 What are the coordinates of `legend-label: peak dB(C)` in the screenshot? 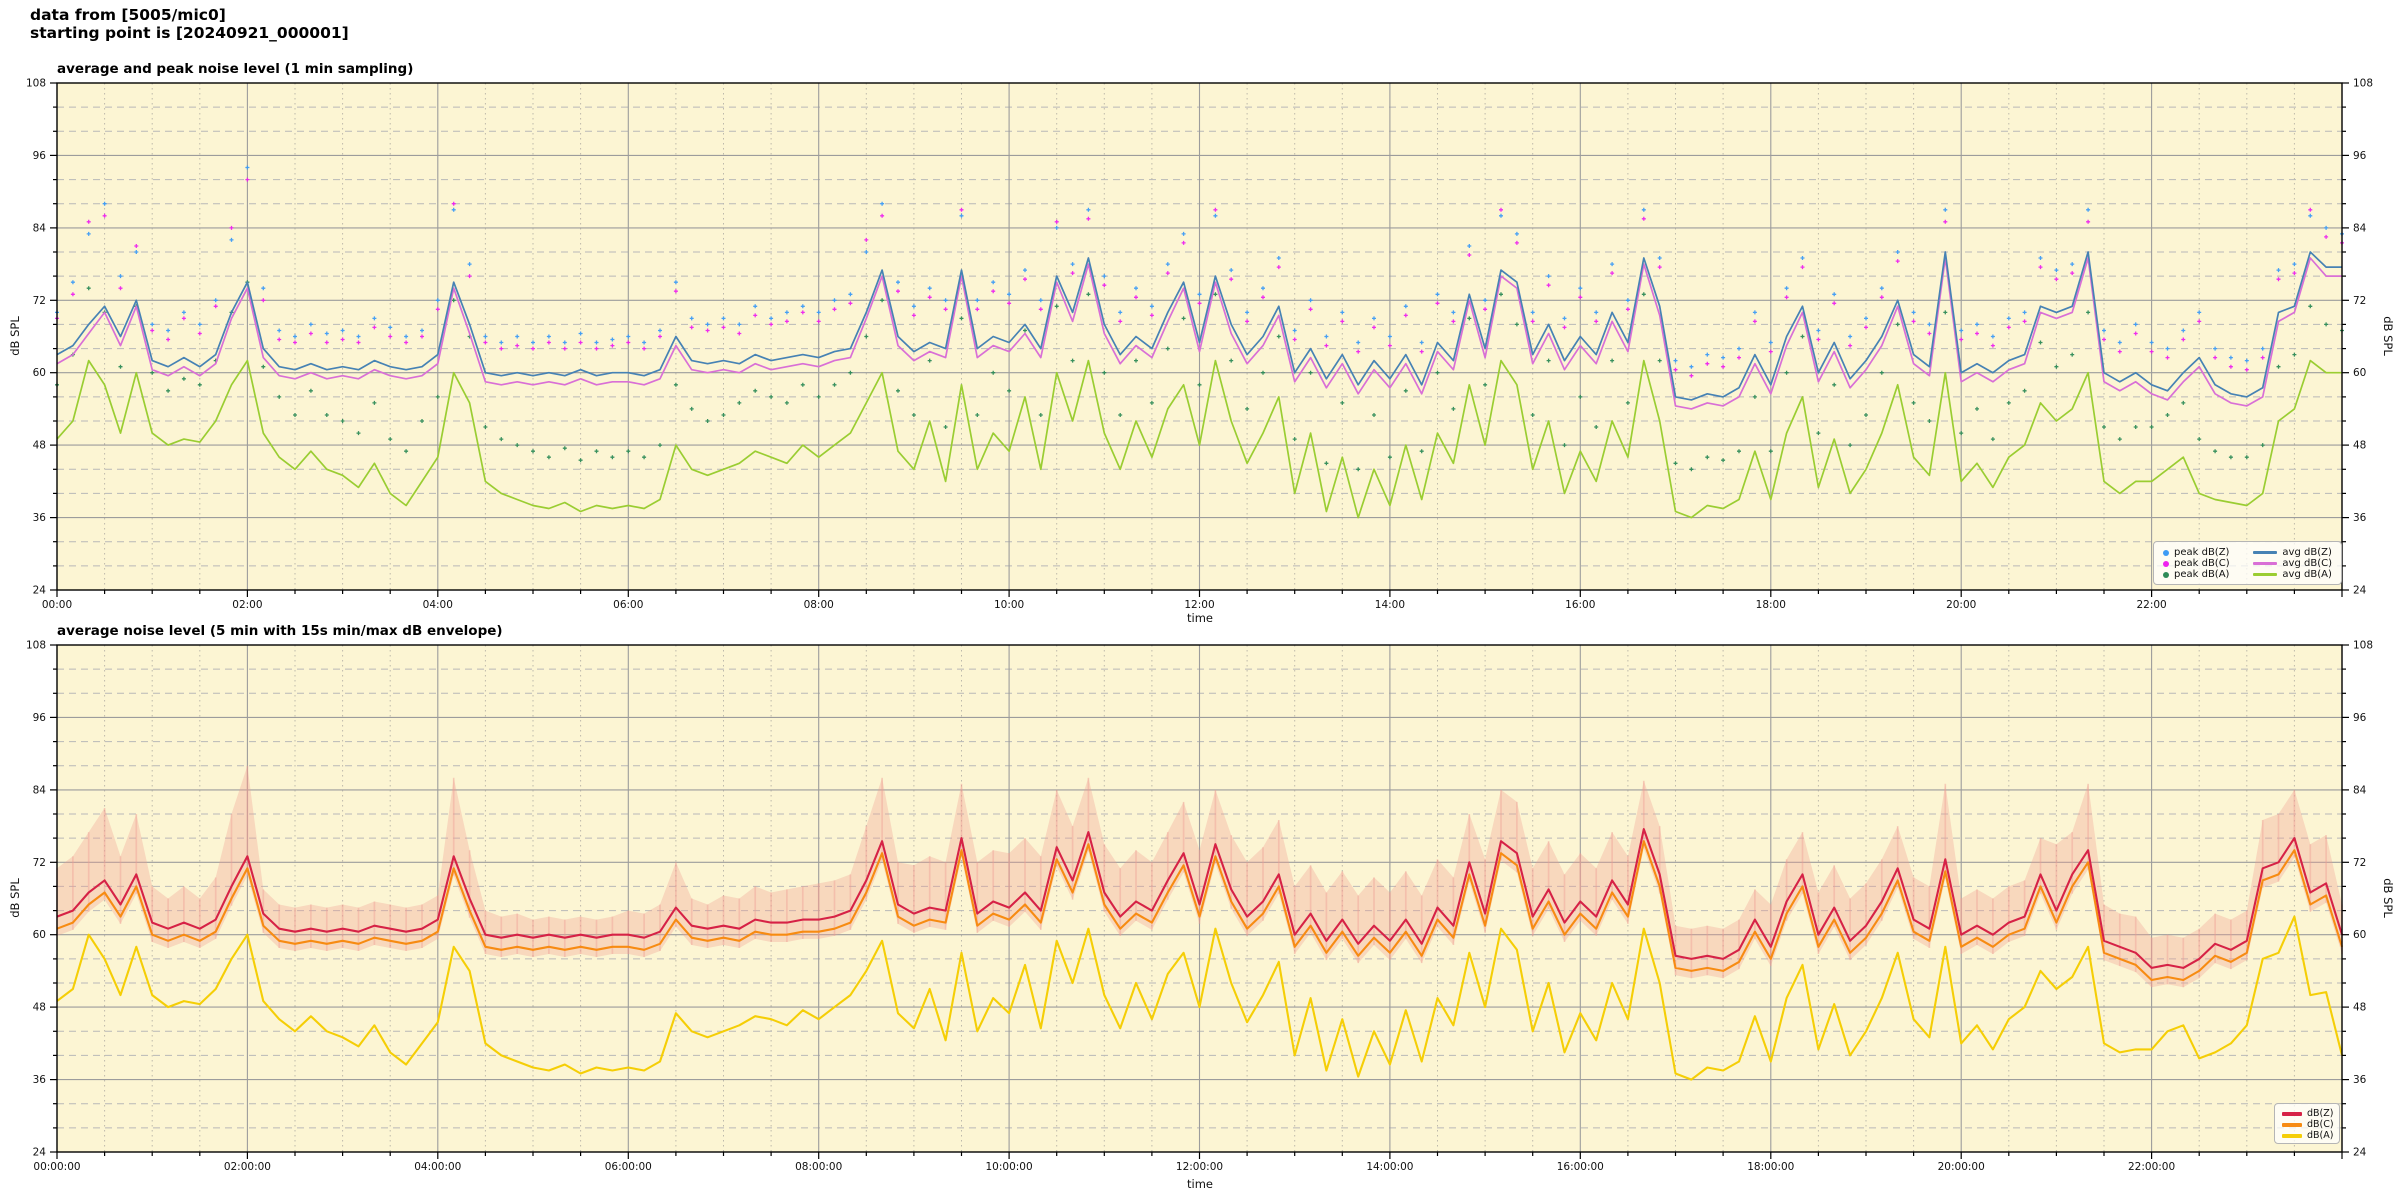 It's located at (2202, 563).